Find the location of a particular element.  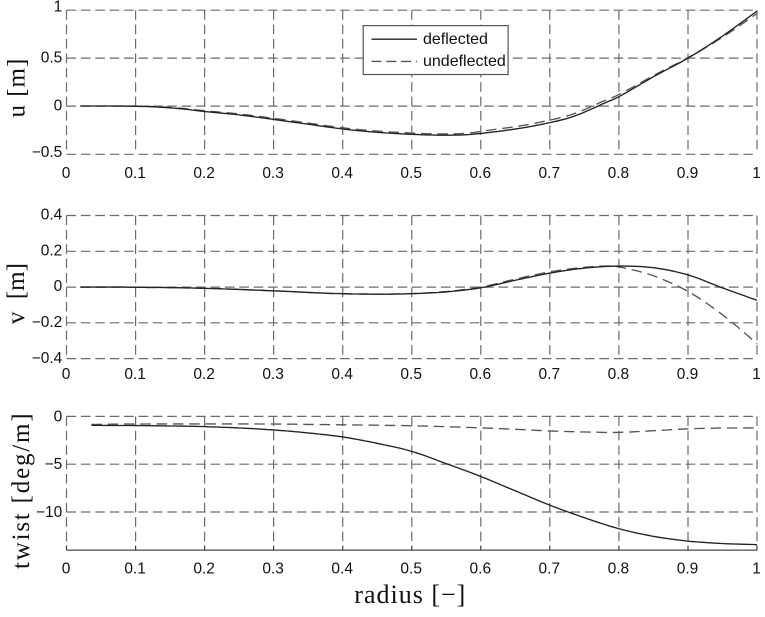

svg-text: twist [deg/m] is located at coordinates (21, 490).